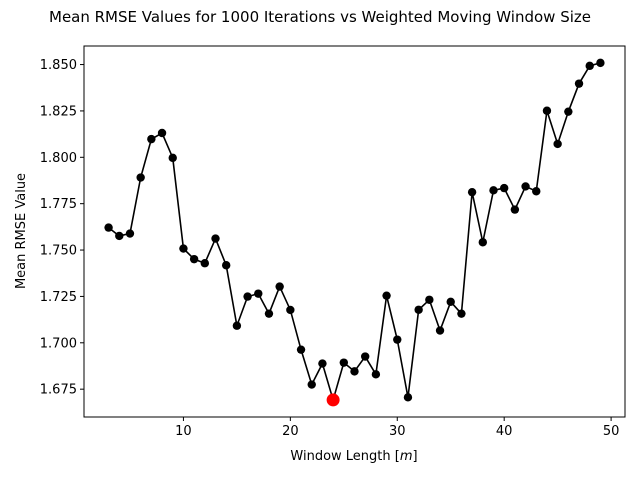 This screenshot has height=480, width=640. Describe the element at coordinates (397, 431) in the screenshot. I see `x-tick-label: 30` at that location.